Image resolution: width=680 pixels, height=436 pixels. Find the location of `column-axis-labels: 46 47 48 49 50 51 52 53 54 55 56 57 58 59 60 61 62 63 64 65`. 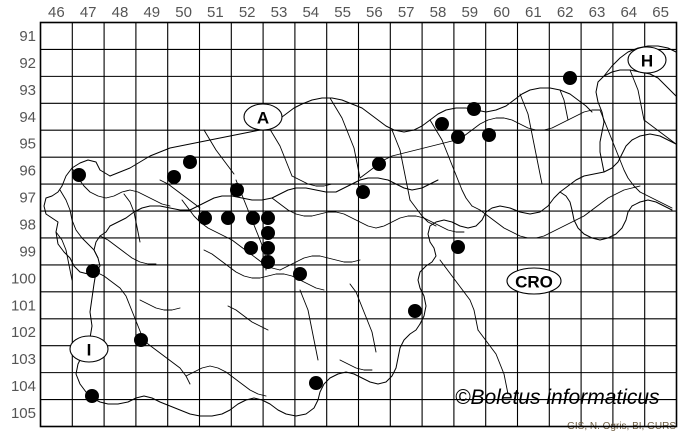

column-axis-labels: 46 47 48 49 50 51 52 53 54 55 56 57 58 59 60 61 62 63 64 65 is located at coordinates (358, 12).